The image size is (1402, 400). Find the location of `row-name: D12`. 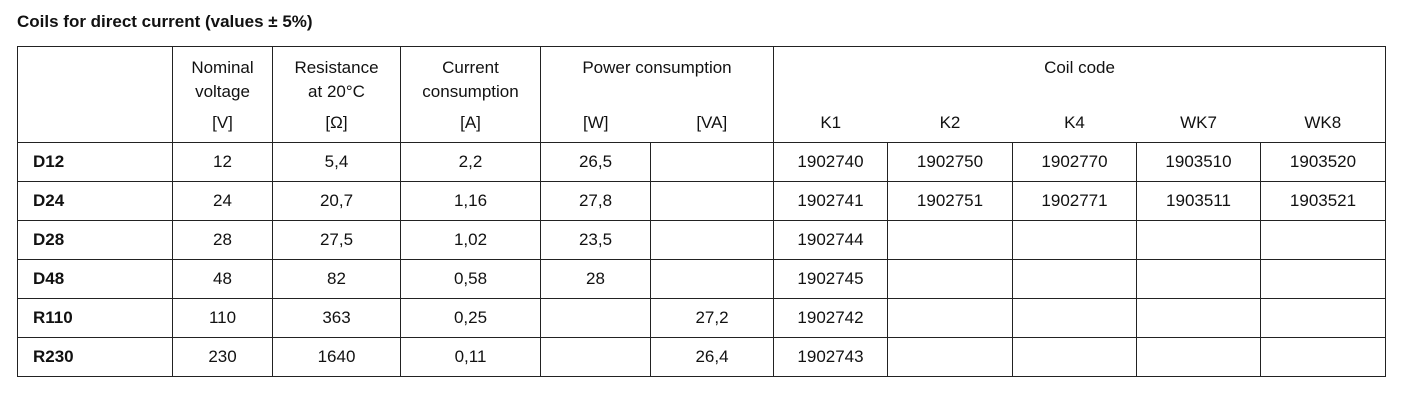

row-name: D12 is located at coordinates (95, 162).